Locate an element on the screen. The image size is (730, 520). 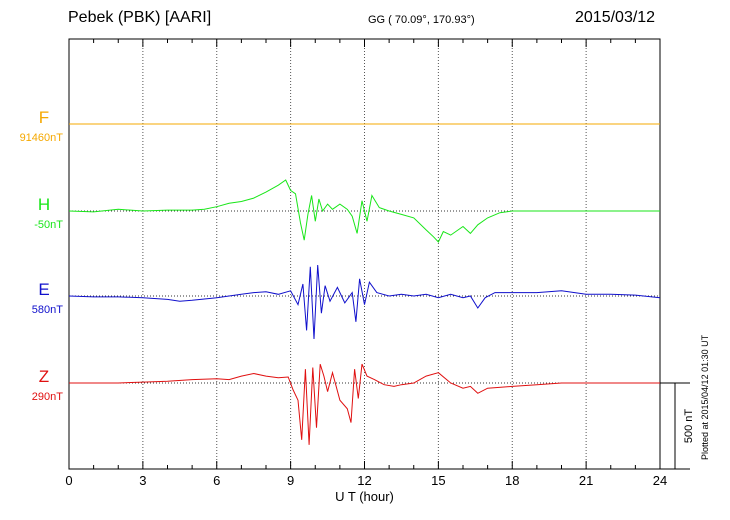
series-z-line is located at coordinates (364, 404).